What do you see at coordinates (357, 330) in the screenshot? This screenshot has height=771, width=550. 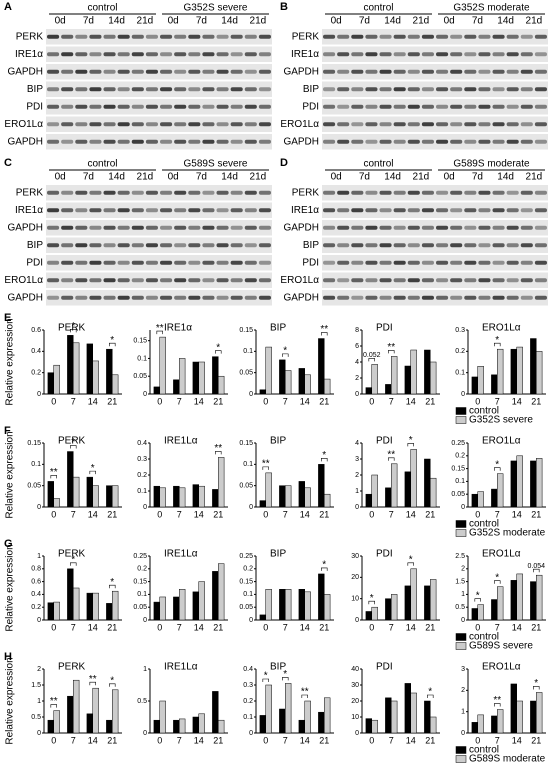 I see `y-tick-label: 8` at bounding box center [357, 330].